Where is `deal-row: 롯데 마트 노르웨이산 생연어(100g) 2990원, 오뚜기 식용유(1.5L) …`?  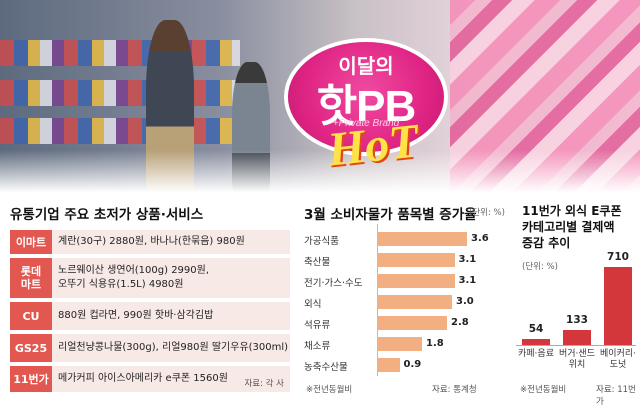 deal-row: 롯데 마트 노르웨이산 생연어(100g) 2990원, 오뚜기 식용유(1.5L) … is located at coordinates (150, 278).